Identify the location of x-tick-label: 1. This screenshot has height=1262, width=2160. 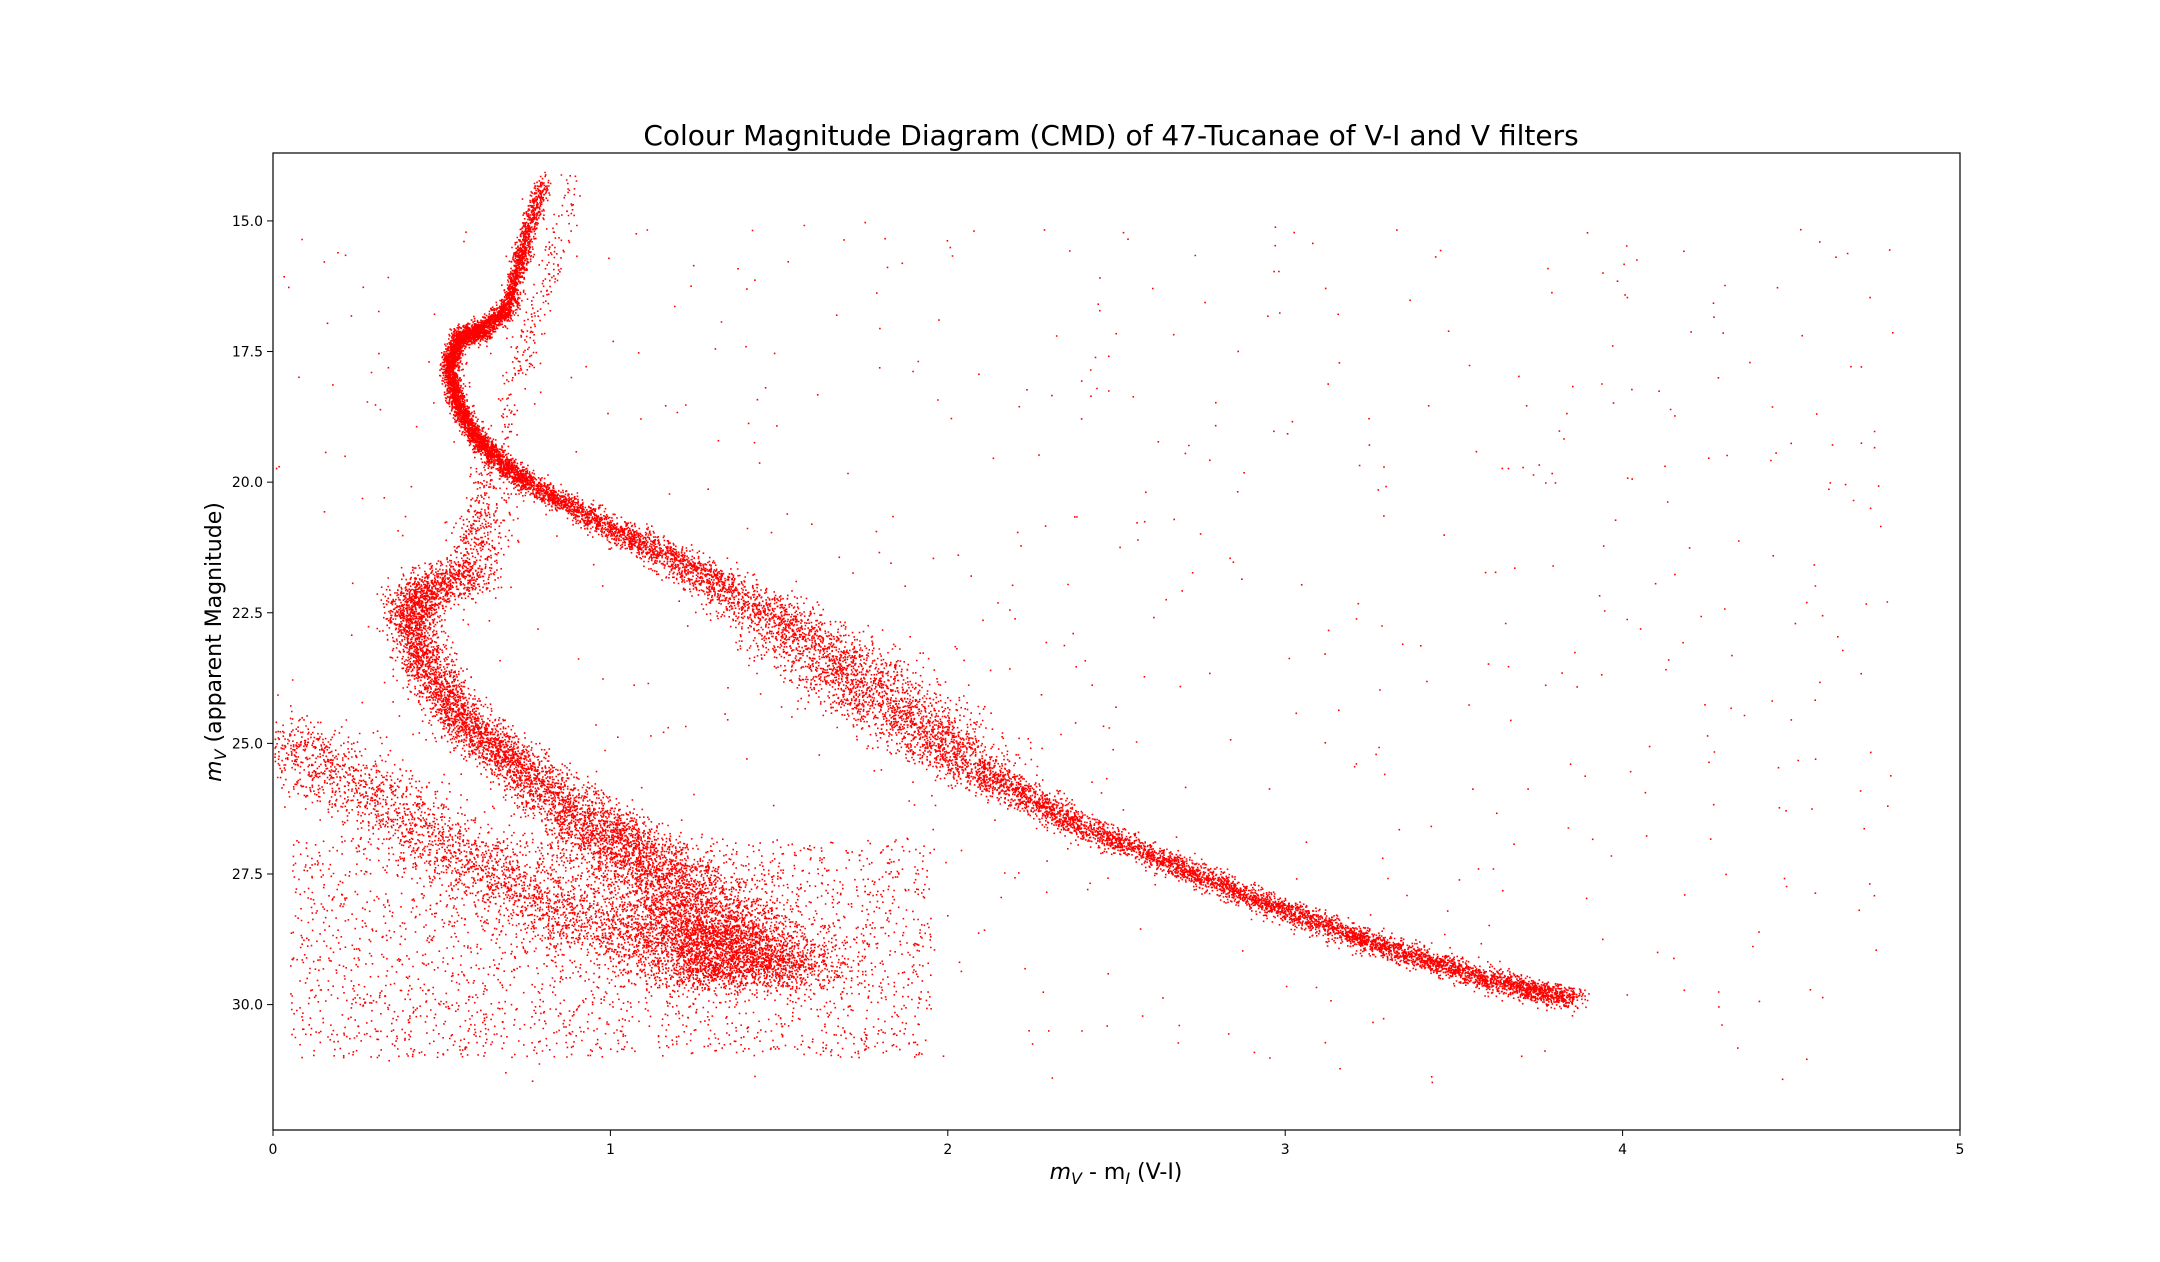
(610, 1150).